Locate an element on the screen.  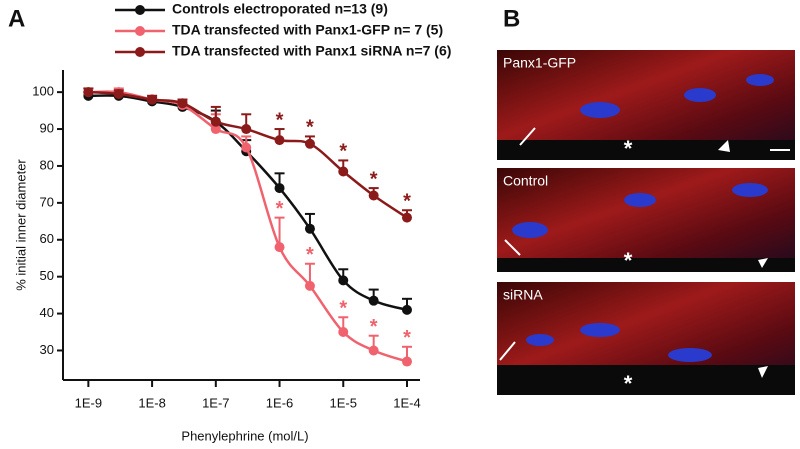
x-tick-label: 1E-6 is located at coordinates (279, 402).